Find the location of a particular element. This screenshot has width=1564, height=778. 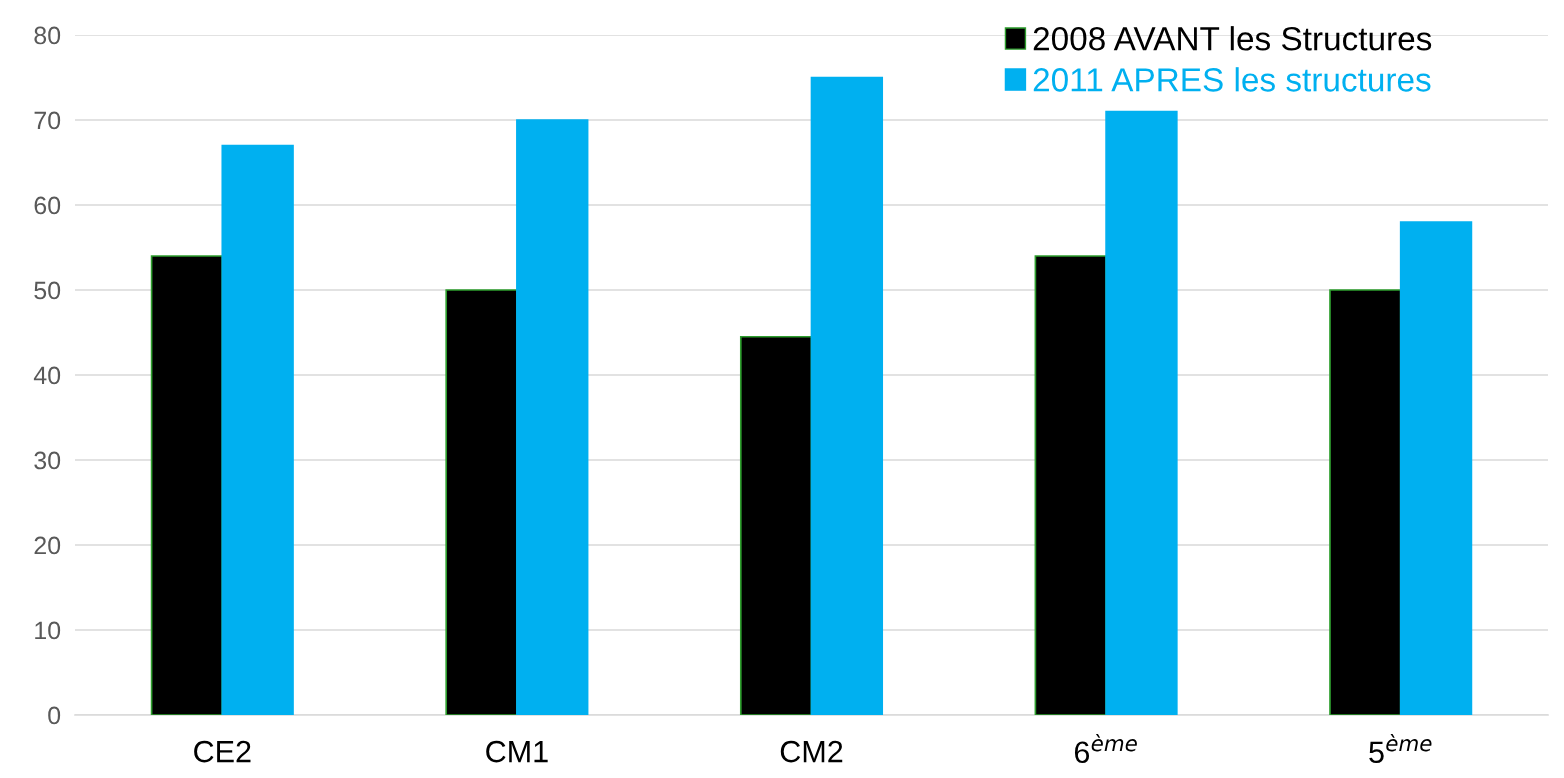

y-tick-label: 10 is located at coordinates (48, 630).